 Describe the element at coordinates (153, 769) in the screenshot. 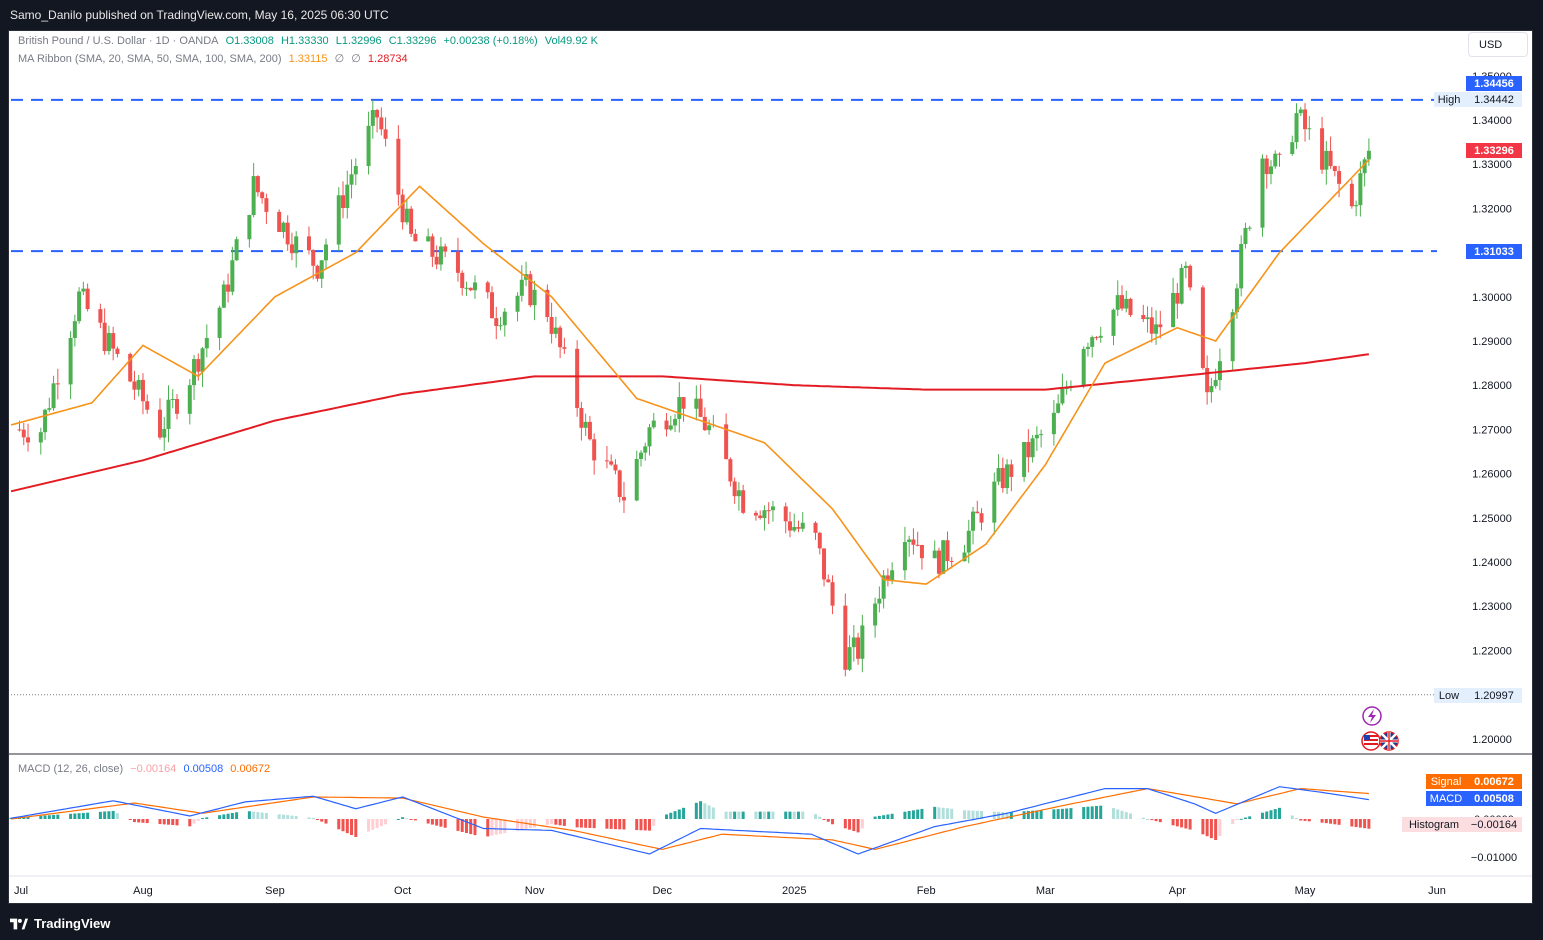

I see `macd-hist-value: −0.00164` at that location.